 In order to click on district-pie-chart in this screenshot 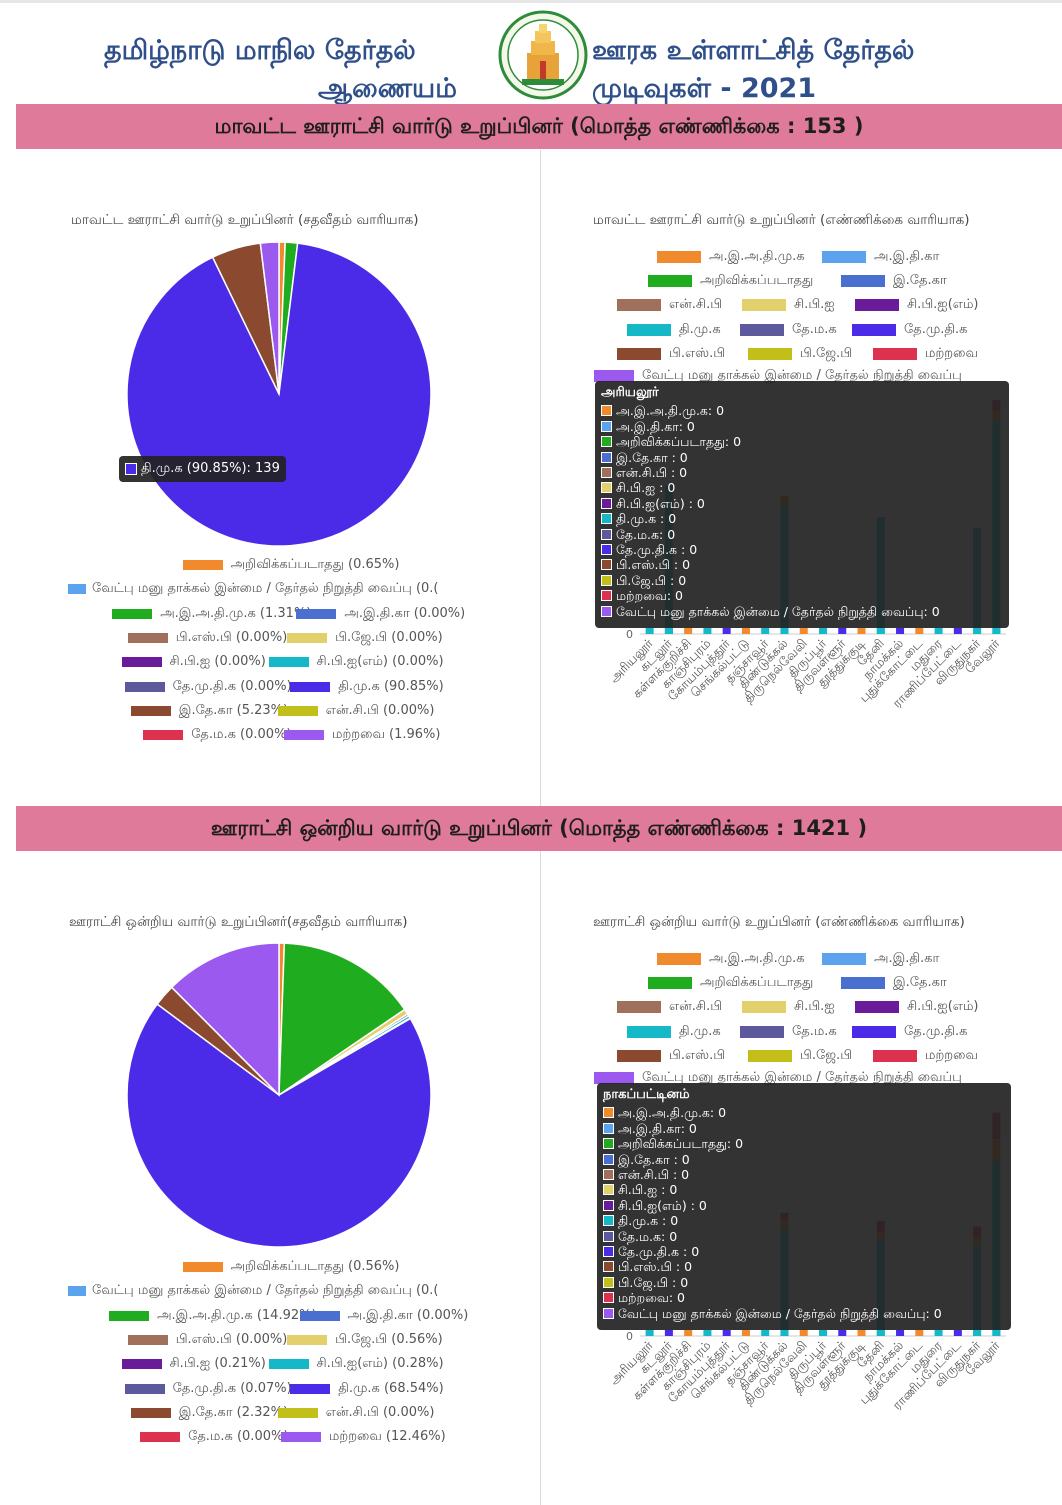, I will do `click(279, 394)`.